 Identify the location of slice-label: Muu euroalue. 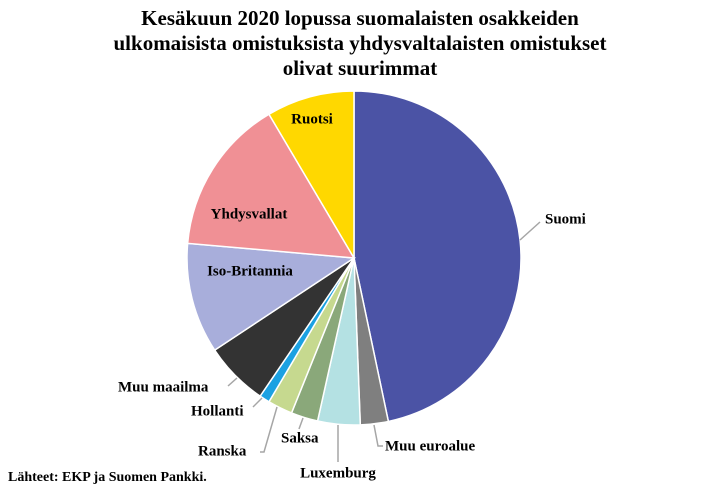
(430, 446).